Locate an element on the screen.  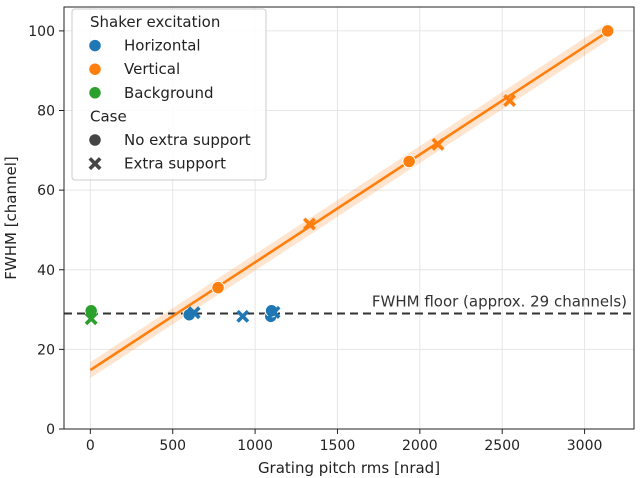
legend-label-vertical: Vertical is located at coordinates (152, 69).